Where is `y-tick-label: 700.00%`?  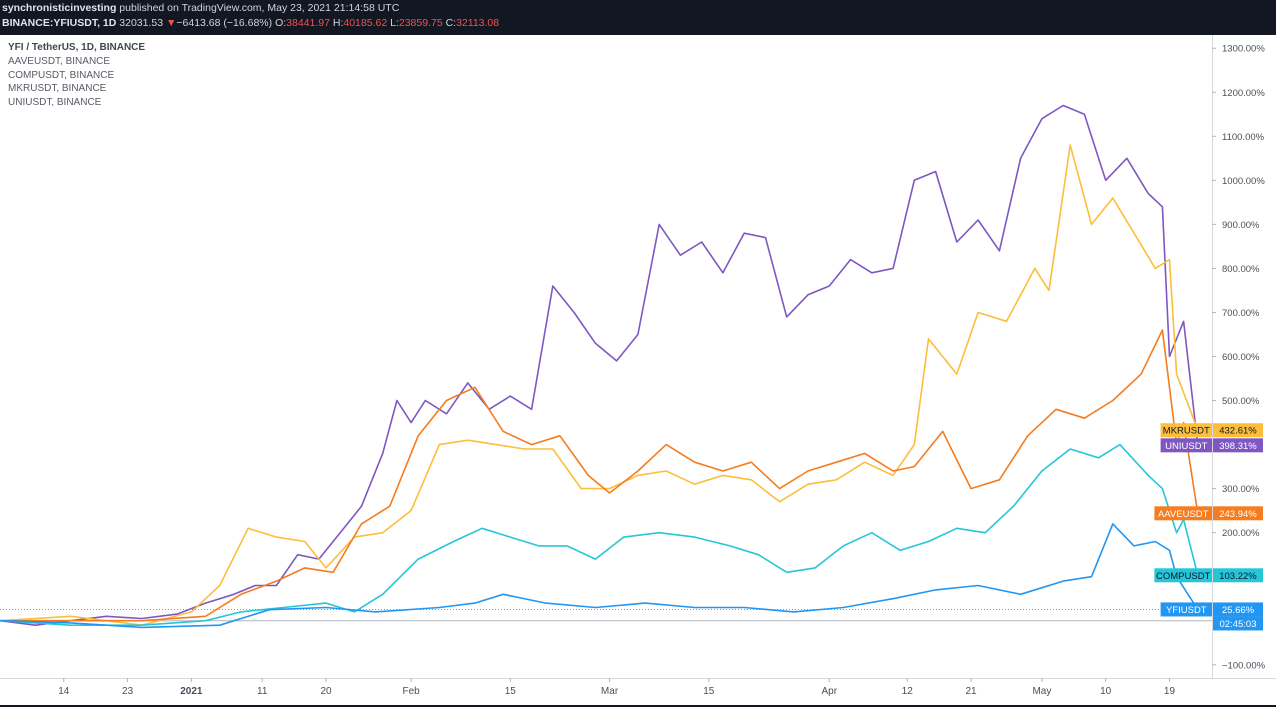
y-tick-label: 700.00% is located at coordinates (1241, 313).